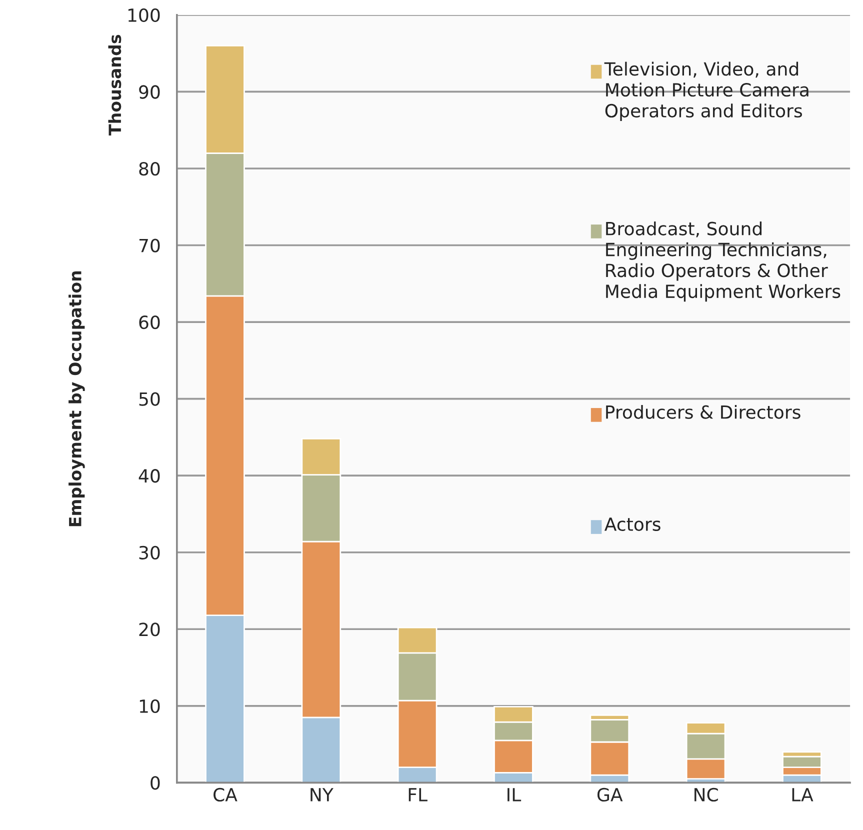  What do you see at coordinates (149, 323) in the screenshot?
I see `y-tick-label: 60` at bounding box center [149, 323].